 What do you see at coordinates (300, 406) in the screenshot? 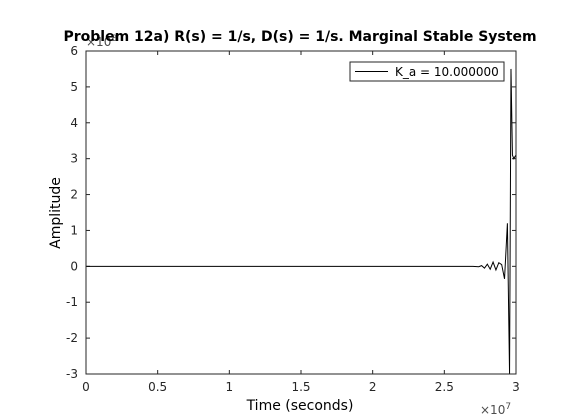
I see `x-axis-label: Time (seconds)` at bounding box center [300, 406].